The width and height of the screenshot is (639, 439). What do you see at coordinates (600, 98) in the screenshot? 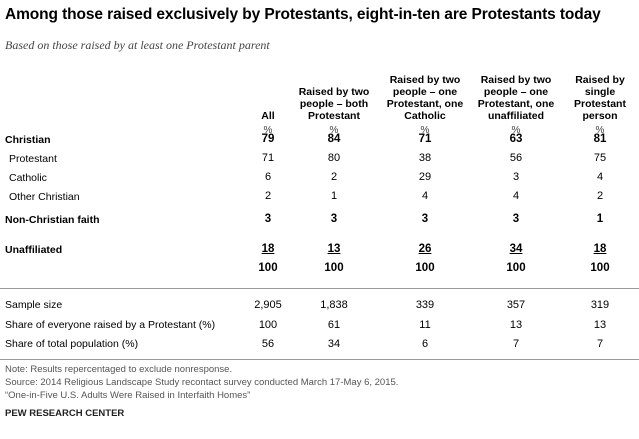
I see `column-header-4: Raised by single Protestant person` at bounding box center [600, 98].